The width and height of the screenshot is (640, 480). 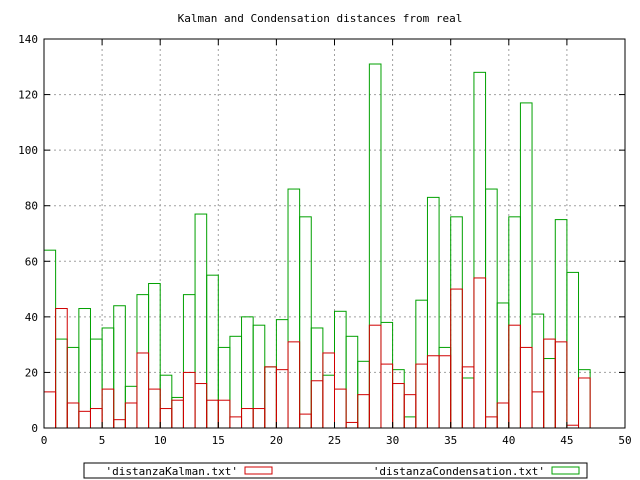 What do you see at coordinates (31, 372) in the screenshot?
I see `y-tick-label: 20` at bounding box center [31, 372].